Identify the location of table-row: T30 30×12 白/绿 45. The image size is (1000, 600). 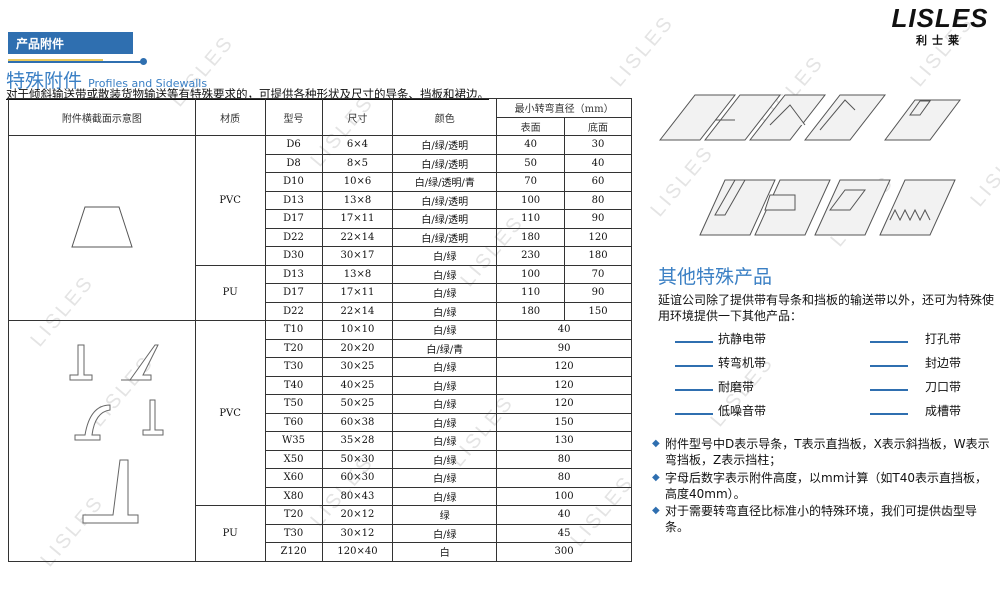
(320, 533).